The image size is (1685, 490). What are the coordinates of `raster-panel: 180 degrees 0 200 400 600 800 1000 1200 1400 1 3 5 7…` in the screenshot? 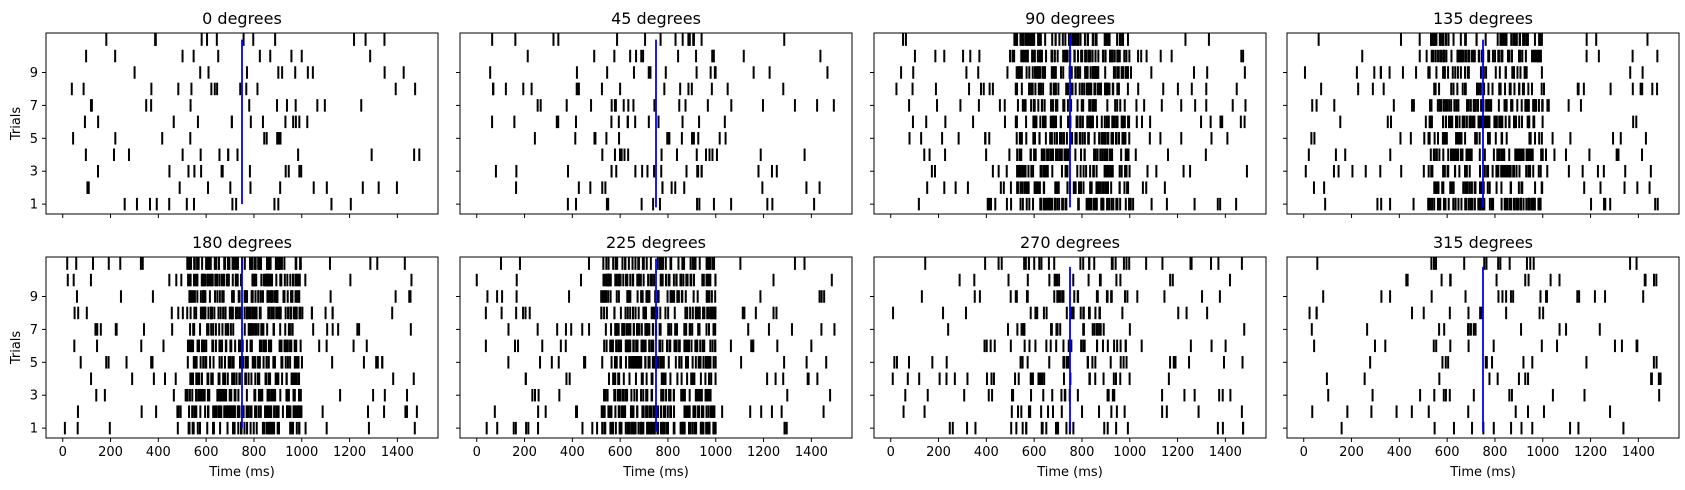 It's located at (224, 356).